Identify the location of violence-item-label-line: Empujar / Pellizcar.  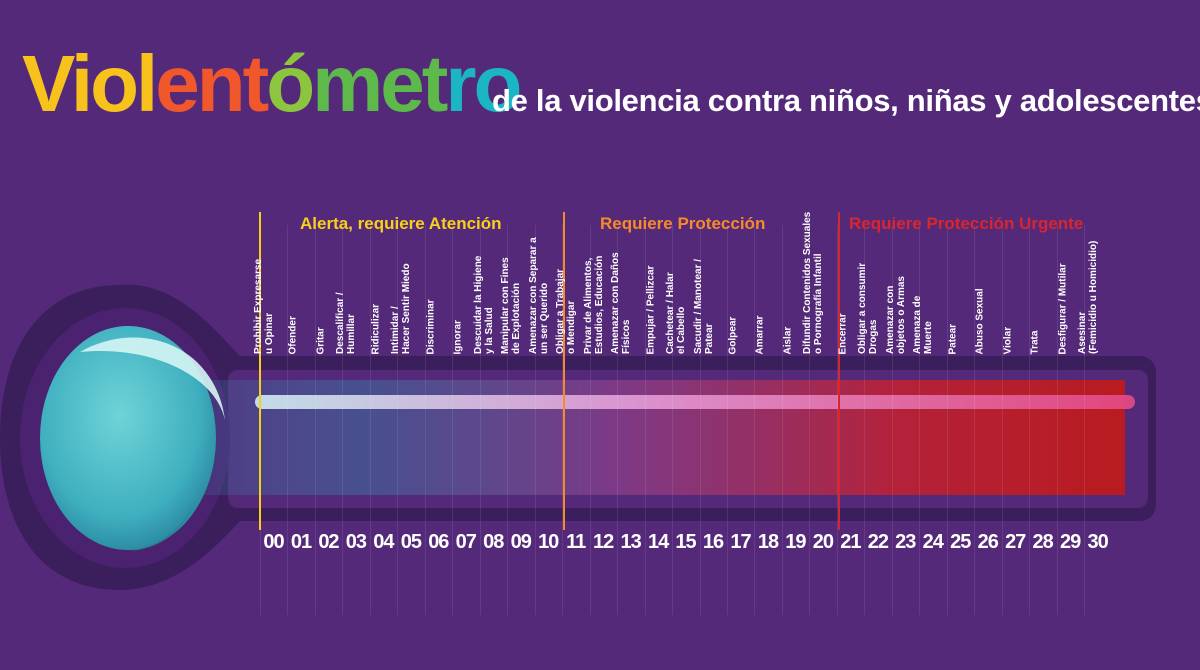
(651, 309).